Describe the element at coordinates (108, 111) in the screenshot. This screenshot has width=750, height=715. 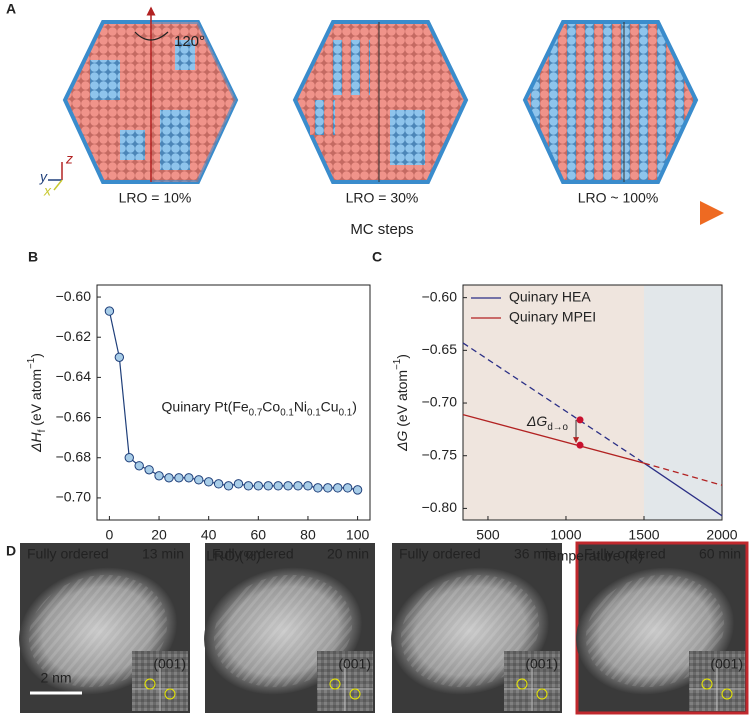
I see `axes-triad` at that location.